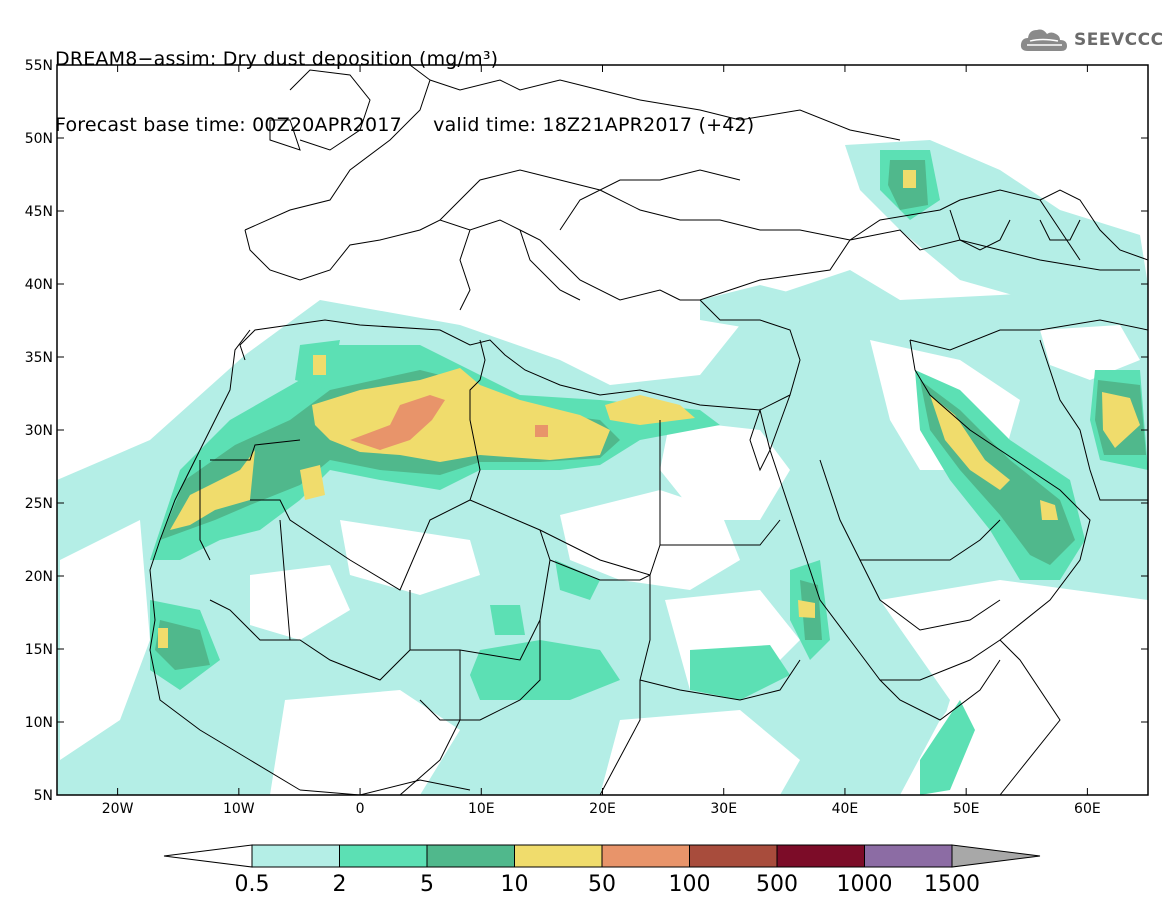 This screenshot has width=1165, height=907. I want to click on colorbar-label: 1000, so click(865, 884).